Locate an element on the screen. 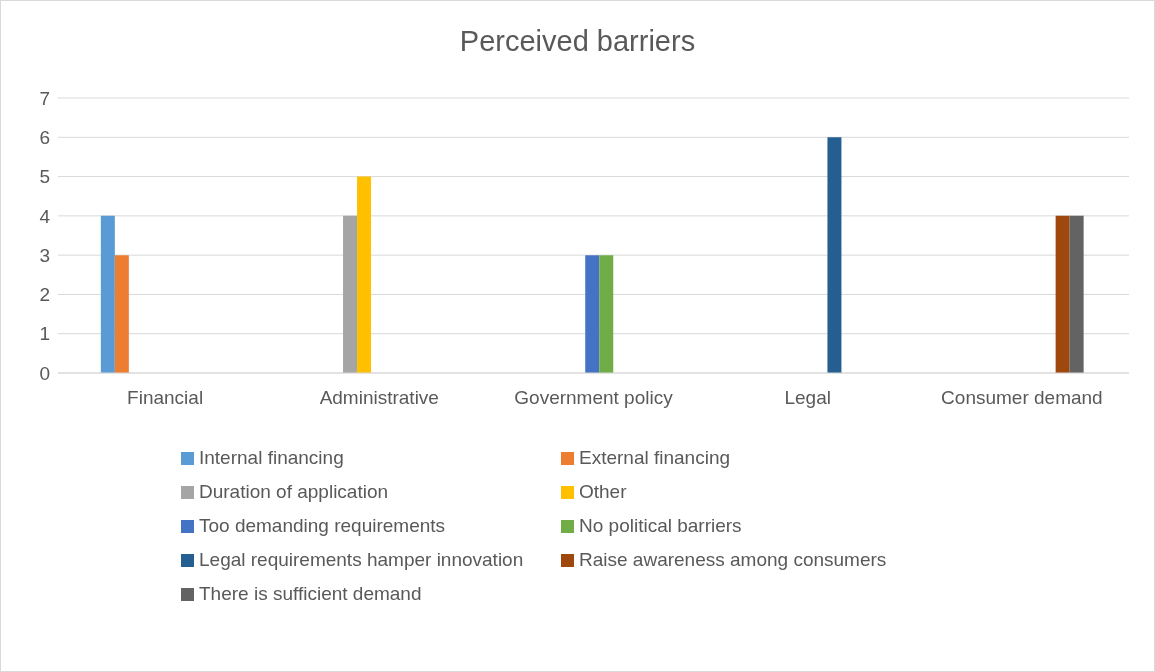  y-tick-label: 3 is located at coordinates (44, 255).